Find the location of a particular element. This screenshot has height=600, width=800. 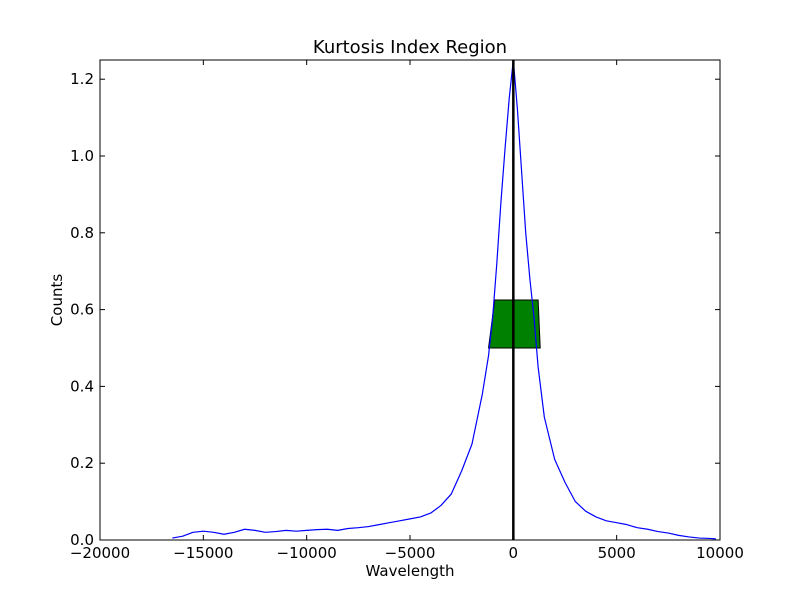

x-tick-label: 10000 is located at coordinates (720, 553).